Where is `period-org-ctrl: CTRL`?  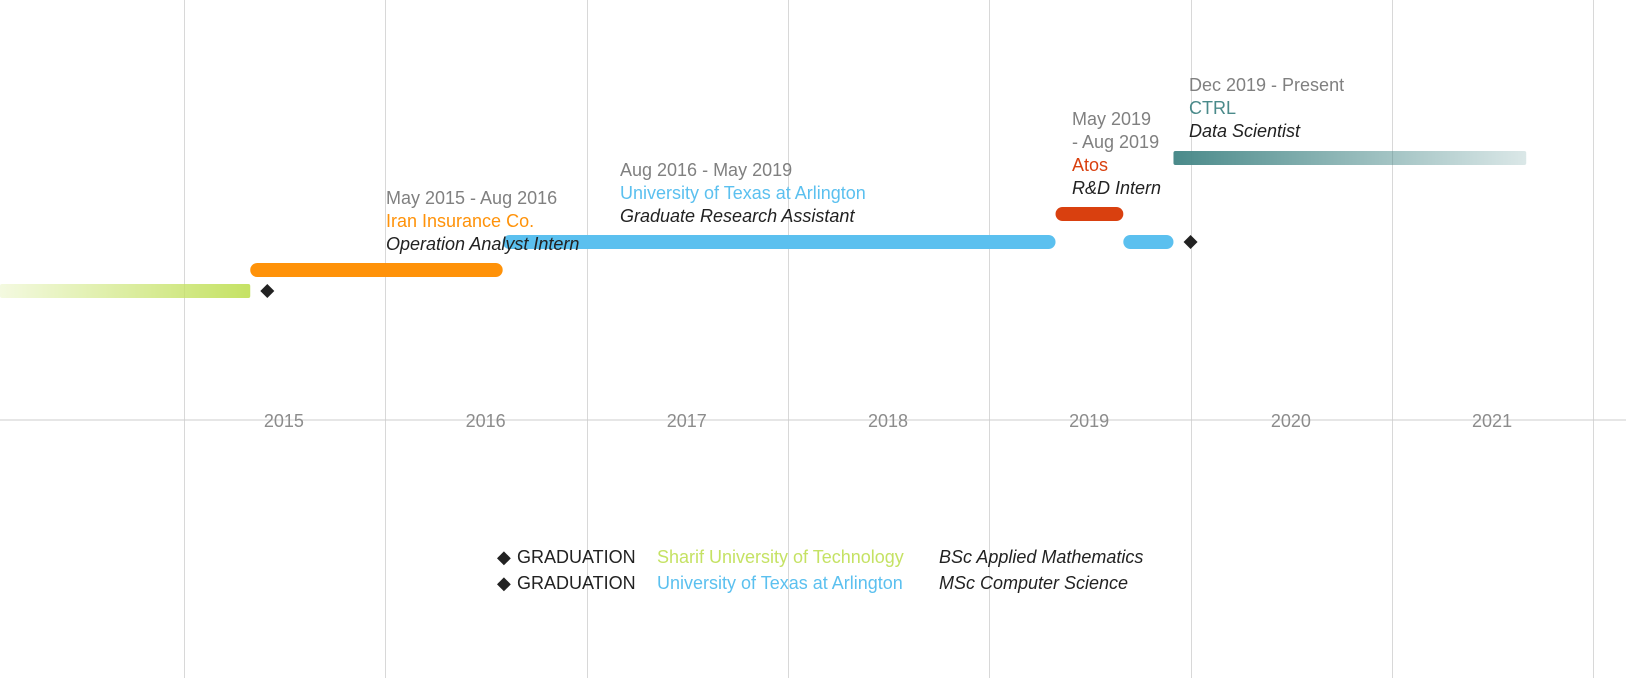 period-org-ctrl: CTRL is located at coordinates (1213, 108).